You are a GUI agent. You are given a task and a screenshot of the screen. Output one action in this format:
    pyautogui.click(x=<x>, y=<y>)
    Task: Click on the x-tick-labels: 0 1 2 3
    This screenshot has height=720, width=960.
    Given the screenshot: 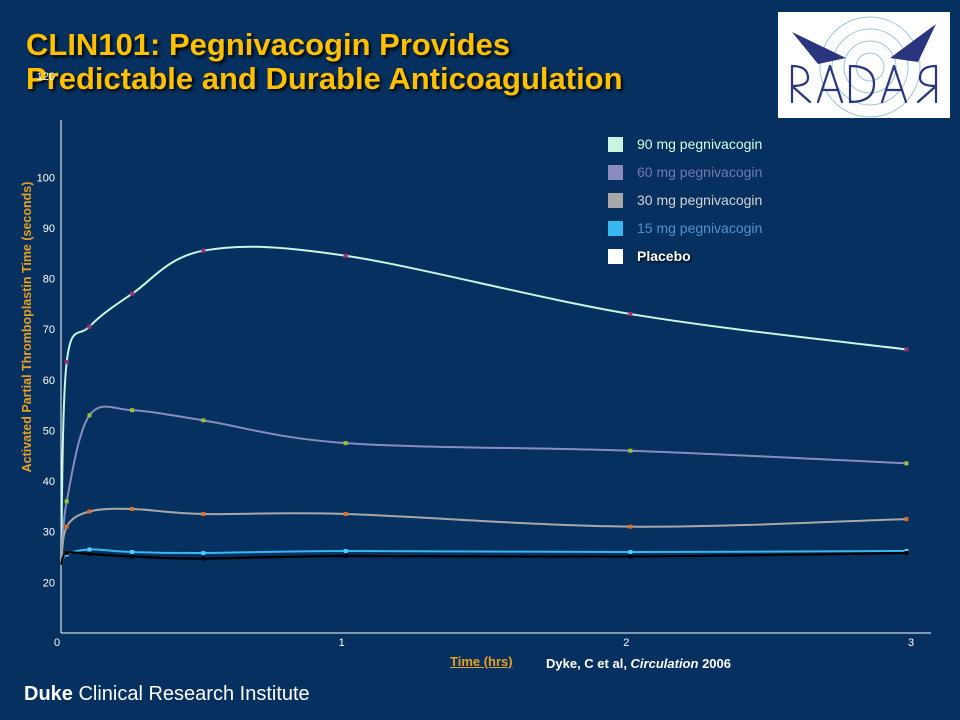 What is the action you would take?
    pyautogui.click(x=484, y=643)
    